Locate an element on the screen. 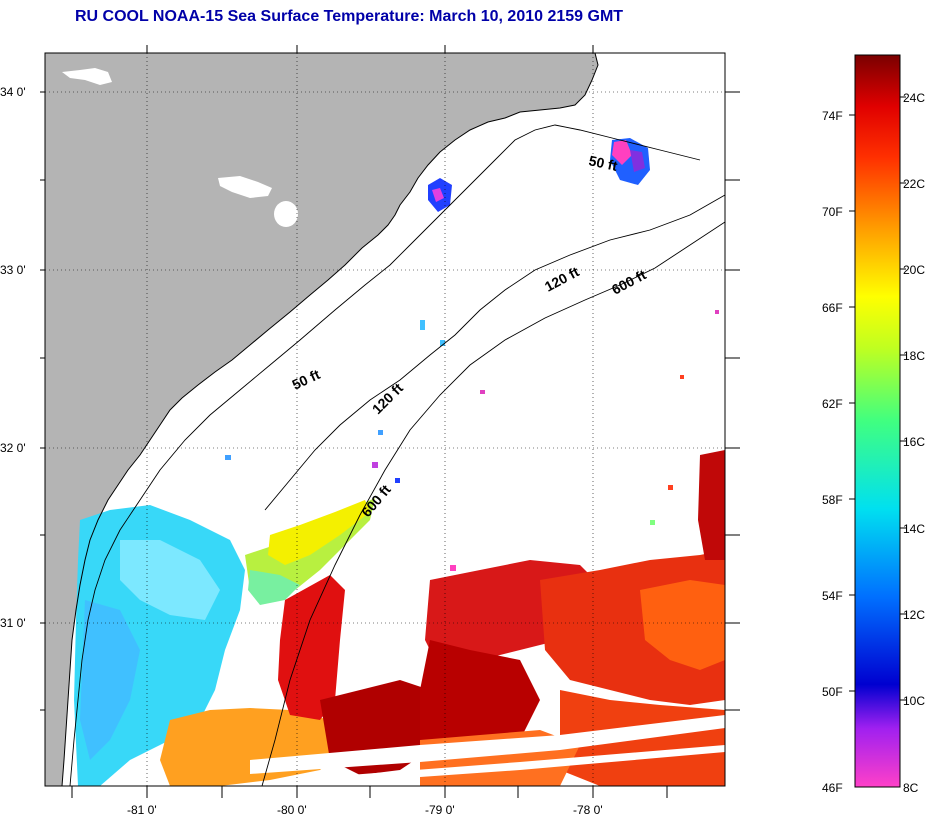 The height and width of the screenshot is (817, 928). cb-f-66: 66F is located at coordinates (832, 308).